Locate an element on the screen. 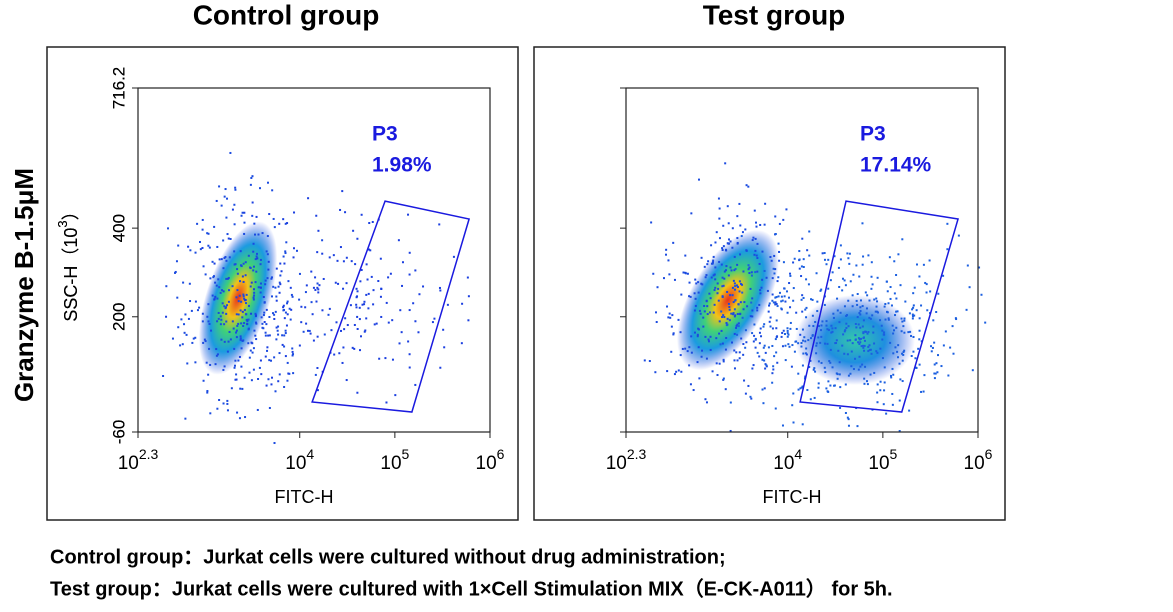 This screenshot has height=612, width=1173. tick-base: 10 is located at coordinates (295, 463).